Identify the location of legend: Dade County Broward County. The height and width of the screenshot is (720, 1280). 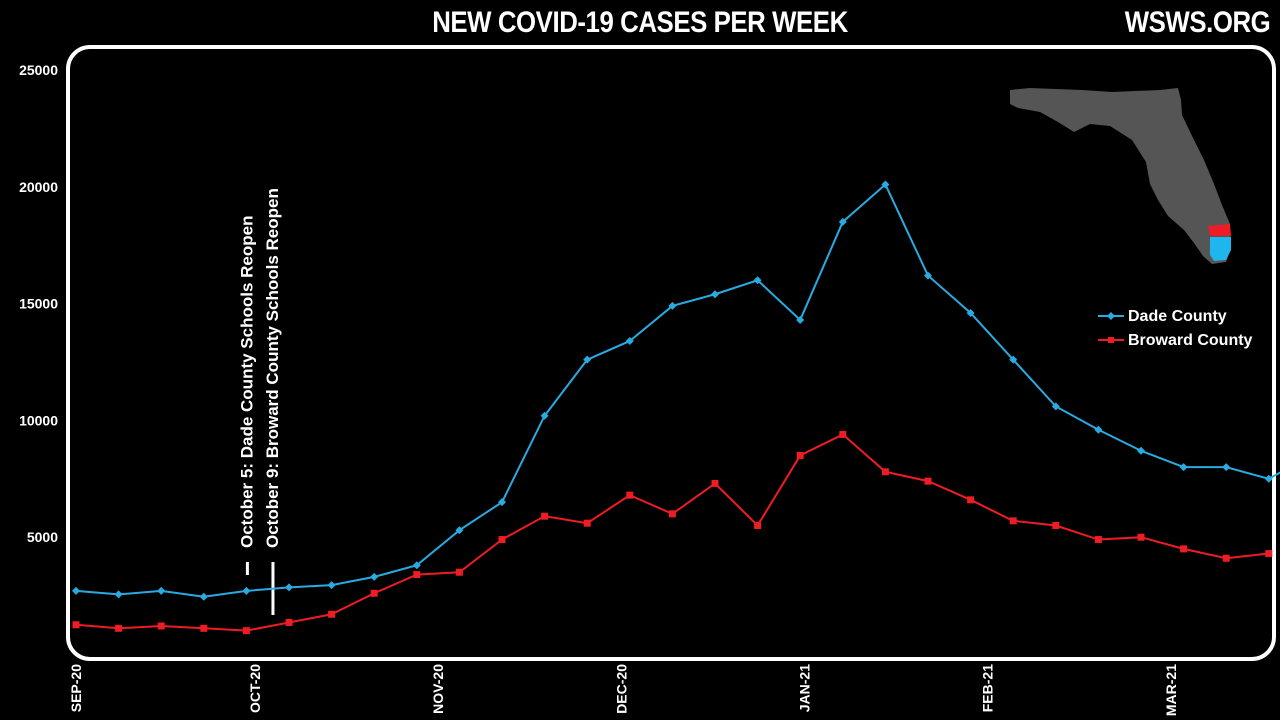
(1175, 328).